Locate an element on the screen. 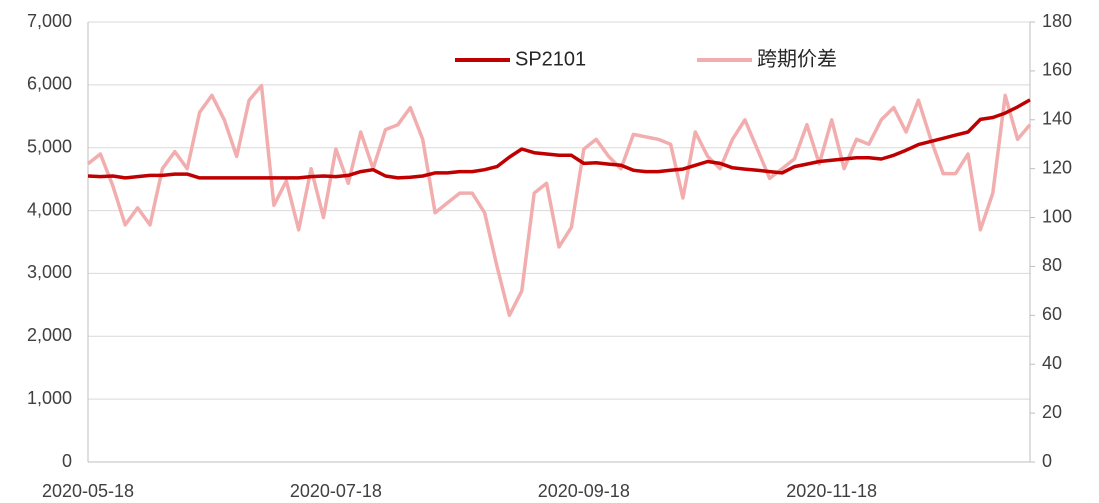 The image size is (1099, 503). y-tick-label: 5,000 is located at coordinates (49, 146).